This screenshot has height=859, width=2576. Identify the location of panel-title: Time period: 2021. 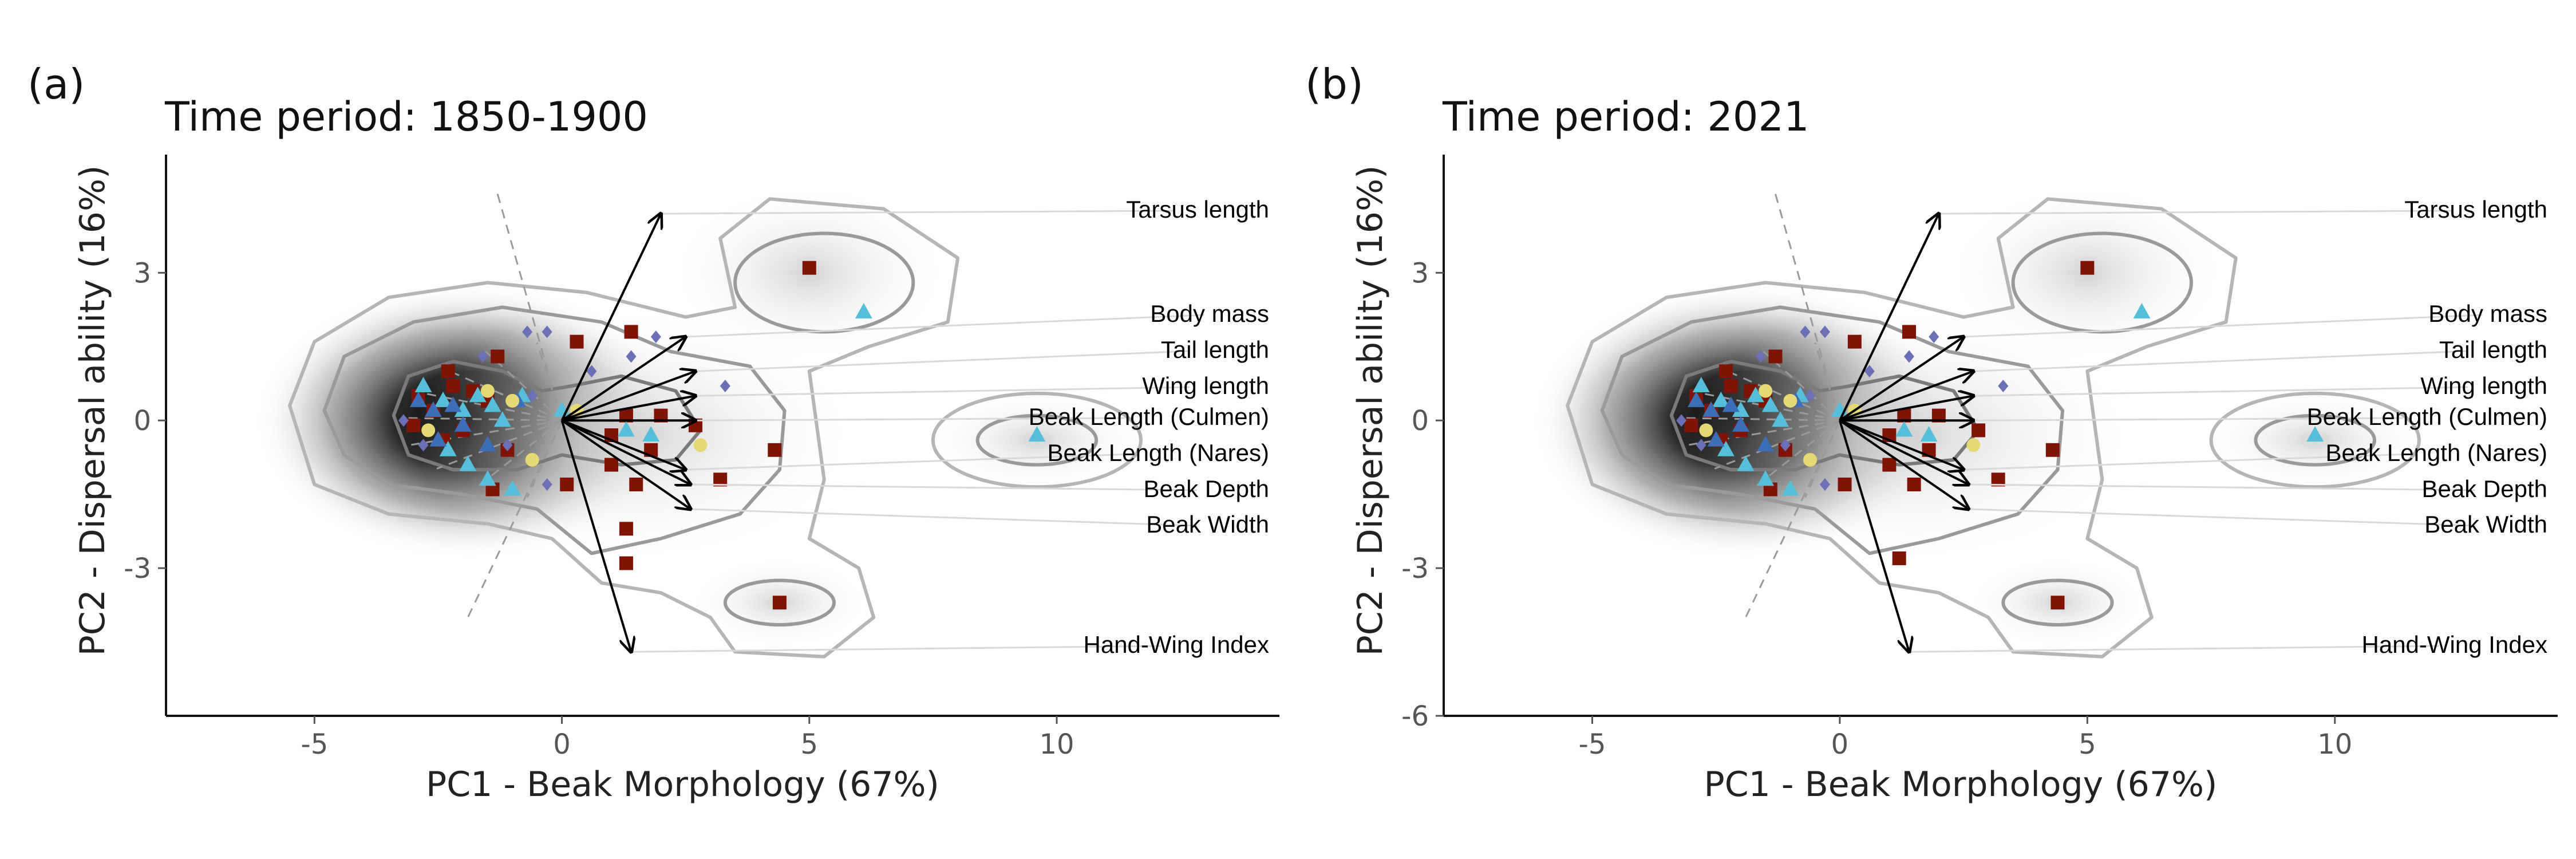
(1625, 116).